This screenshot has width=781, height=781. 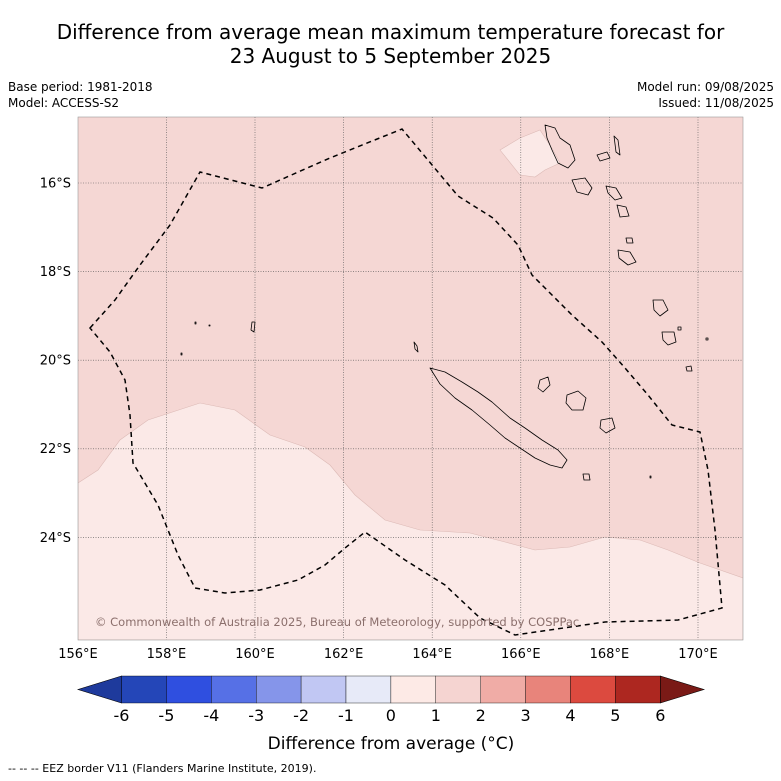 I want to click on maewo, so click(x=617, y=145).